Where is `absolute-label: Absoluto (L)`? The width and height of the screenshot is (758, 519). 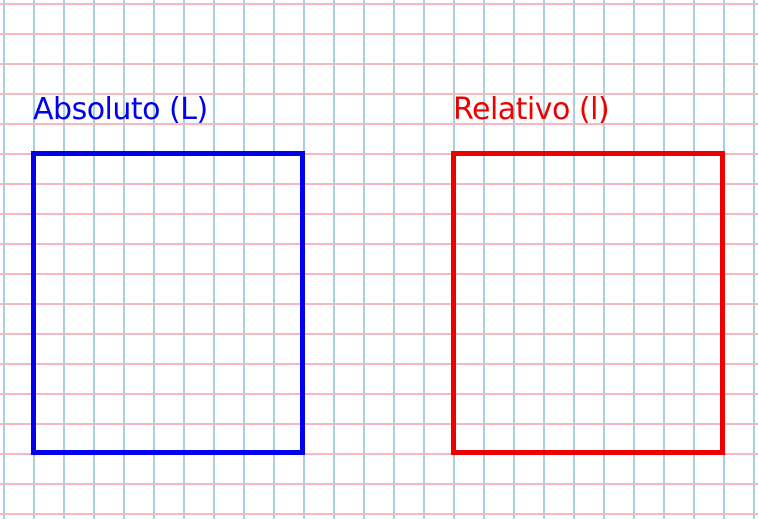
absolute-label: Absoluto (L) is located at coordinates (120, 109).